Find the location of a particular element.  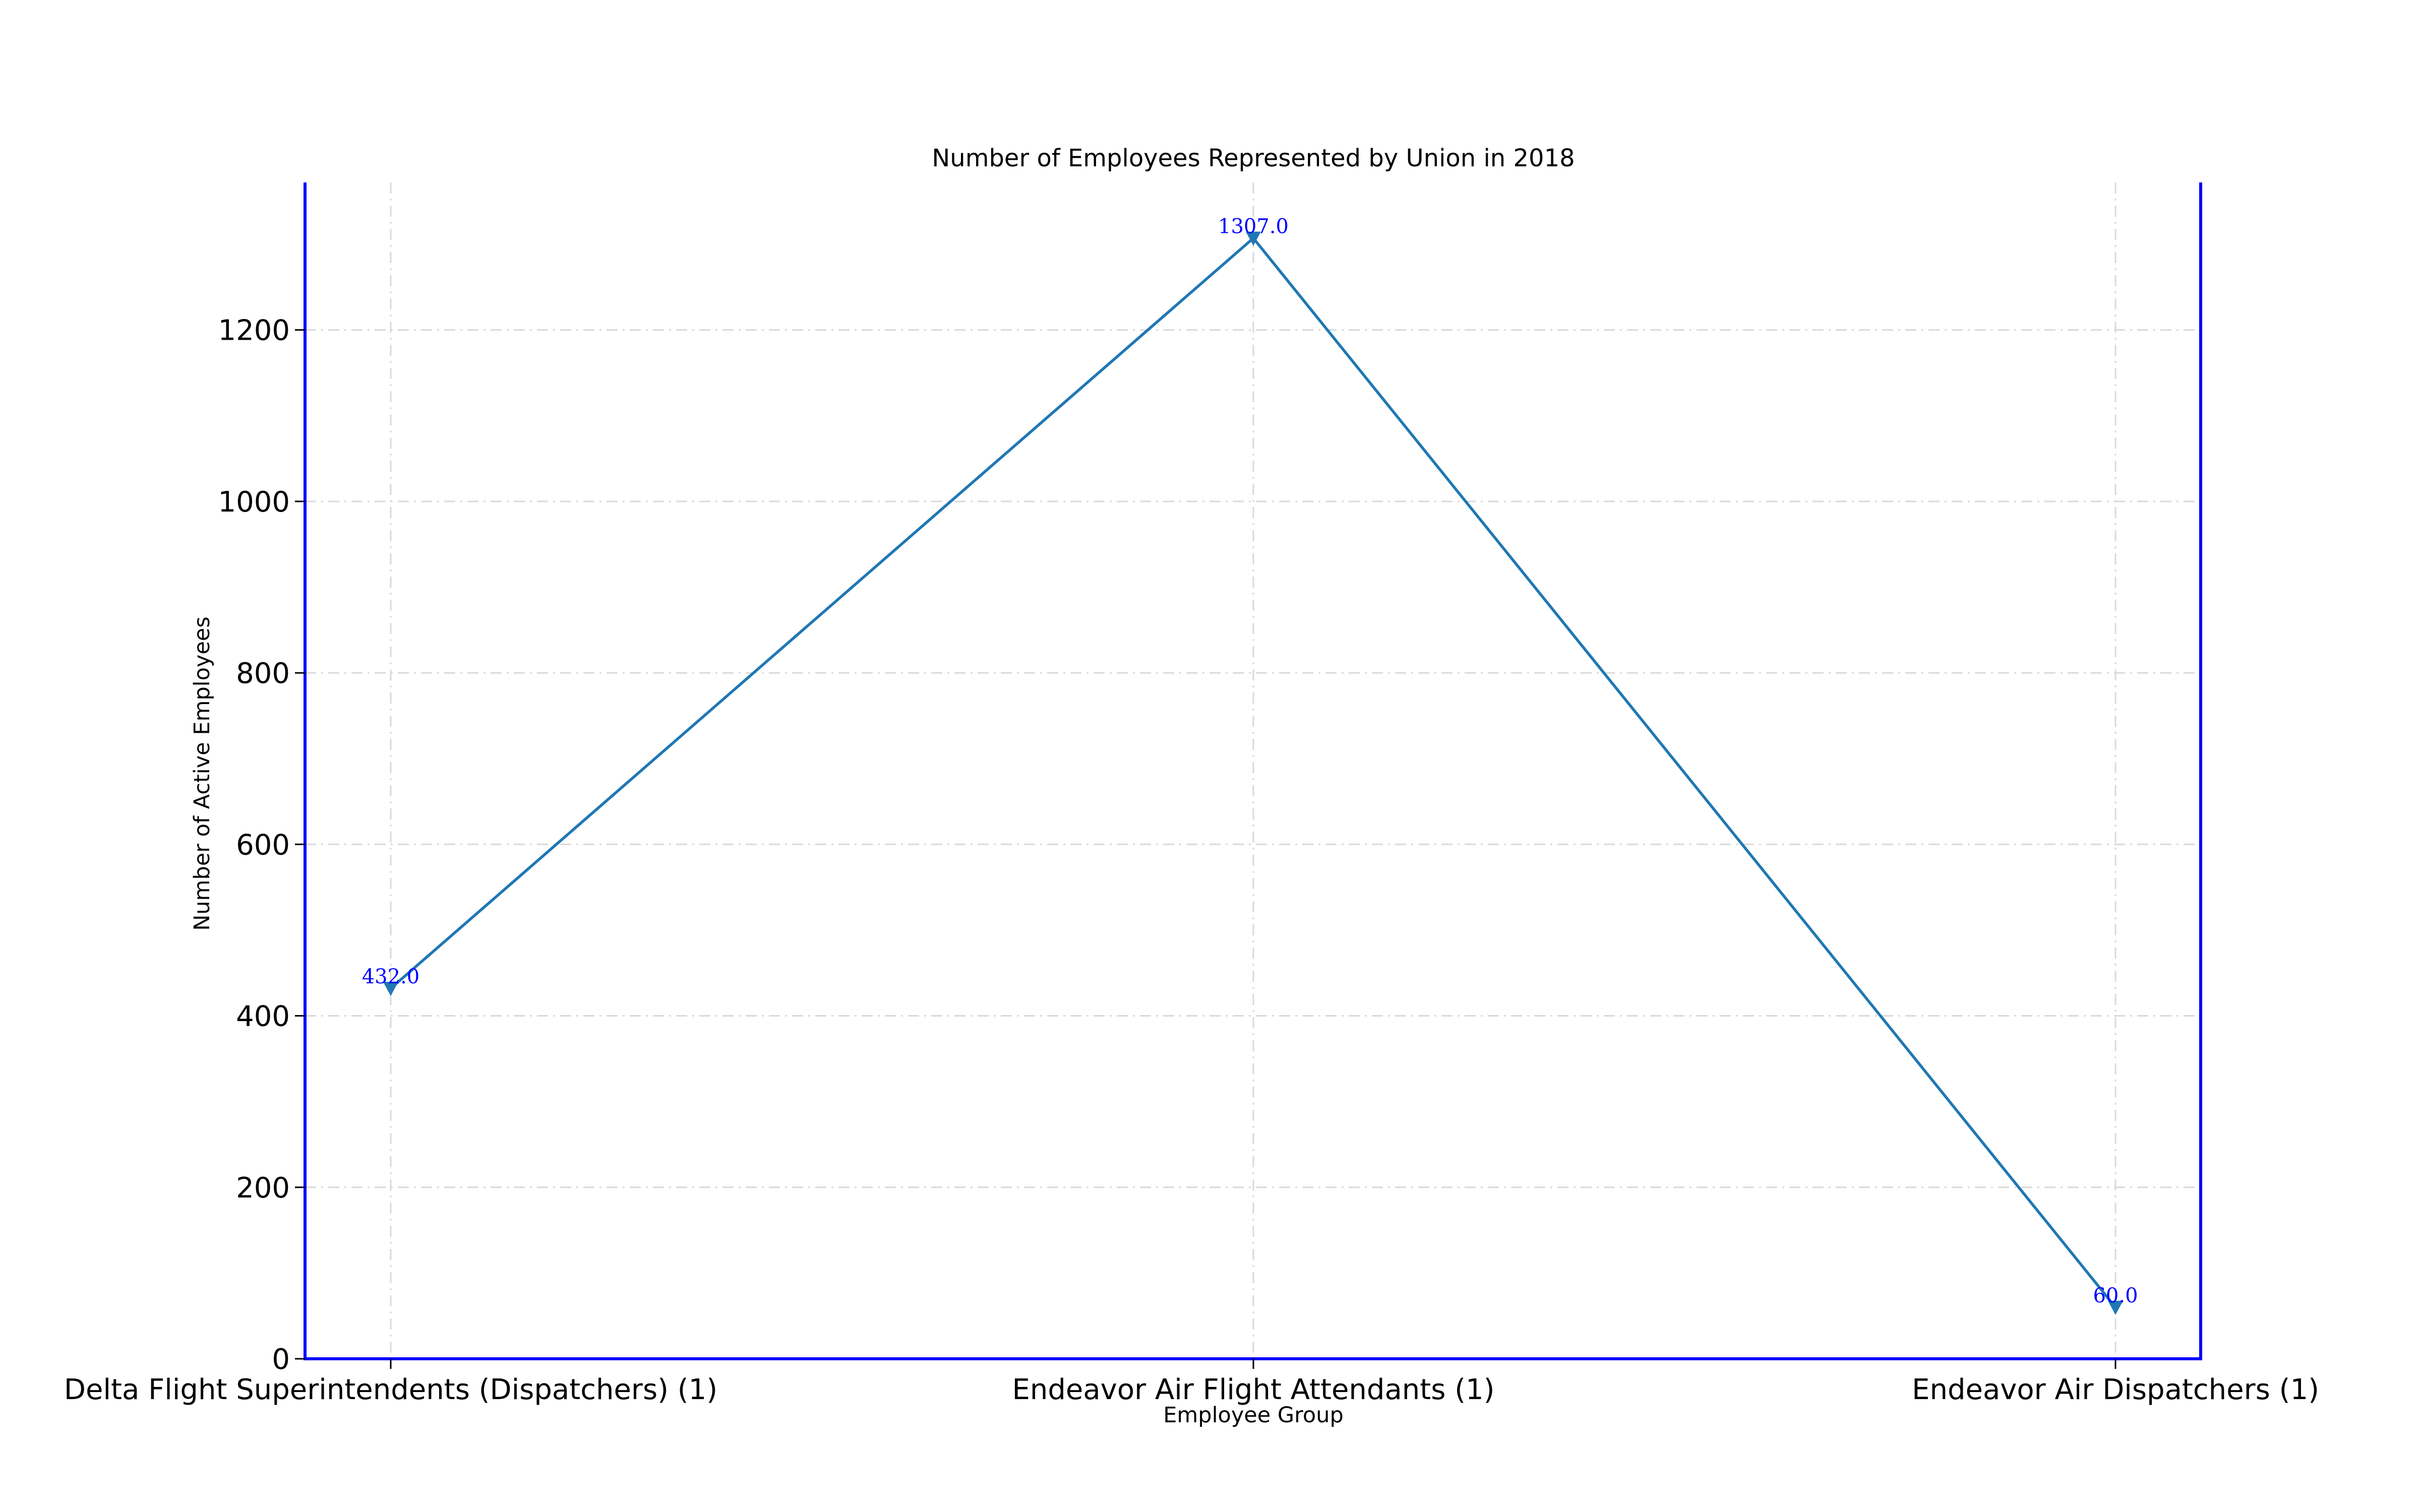

data-label: 432.0 is located at coordinates (391, 976).